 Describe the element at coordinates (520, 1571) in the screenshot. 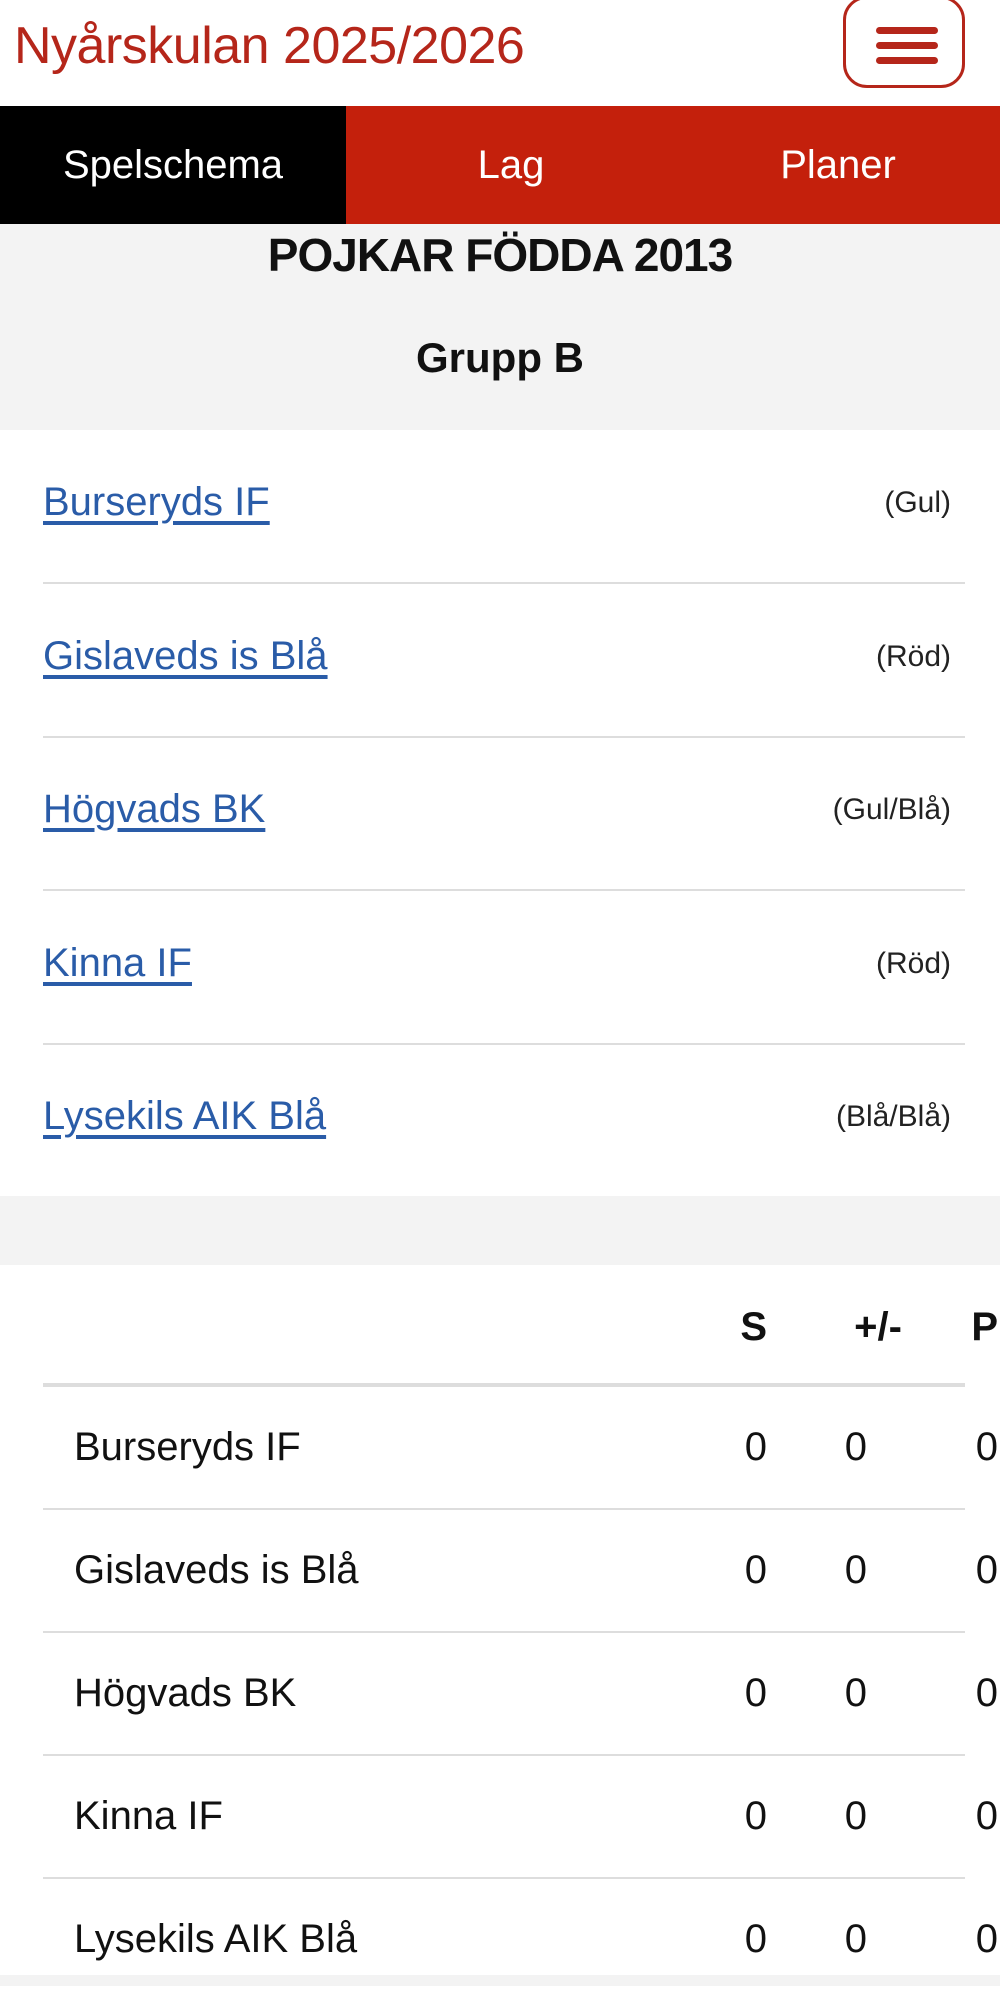

I see `table-row: Gislaveds is Blå 0 0 0` at that location.